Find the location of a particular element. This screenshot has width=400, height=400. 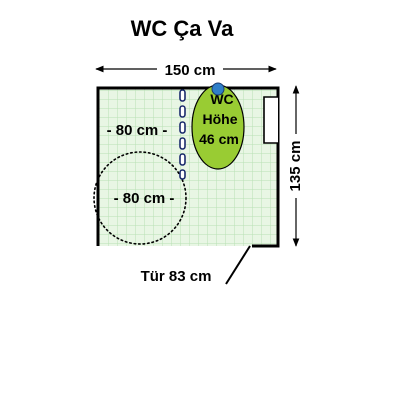

depth-label-background is located at coordinates (296, 166).